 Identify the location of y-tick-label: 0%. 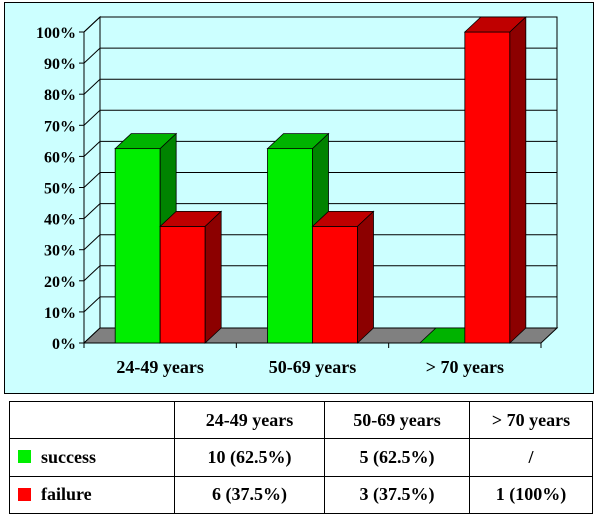
(64, 344).